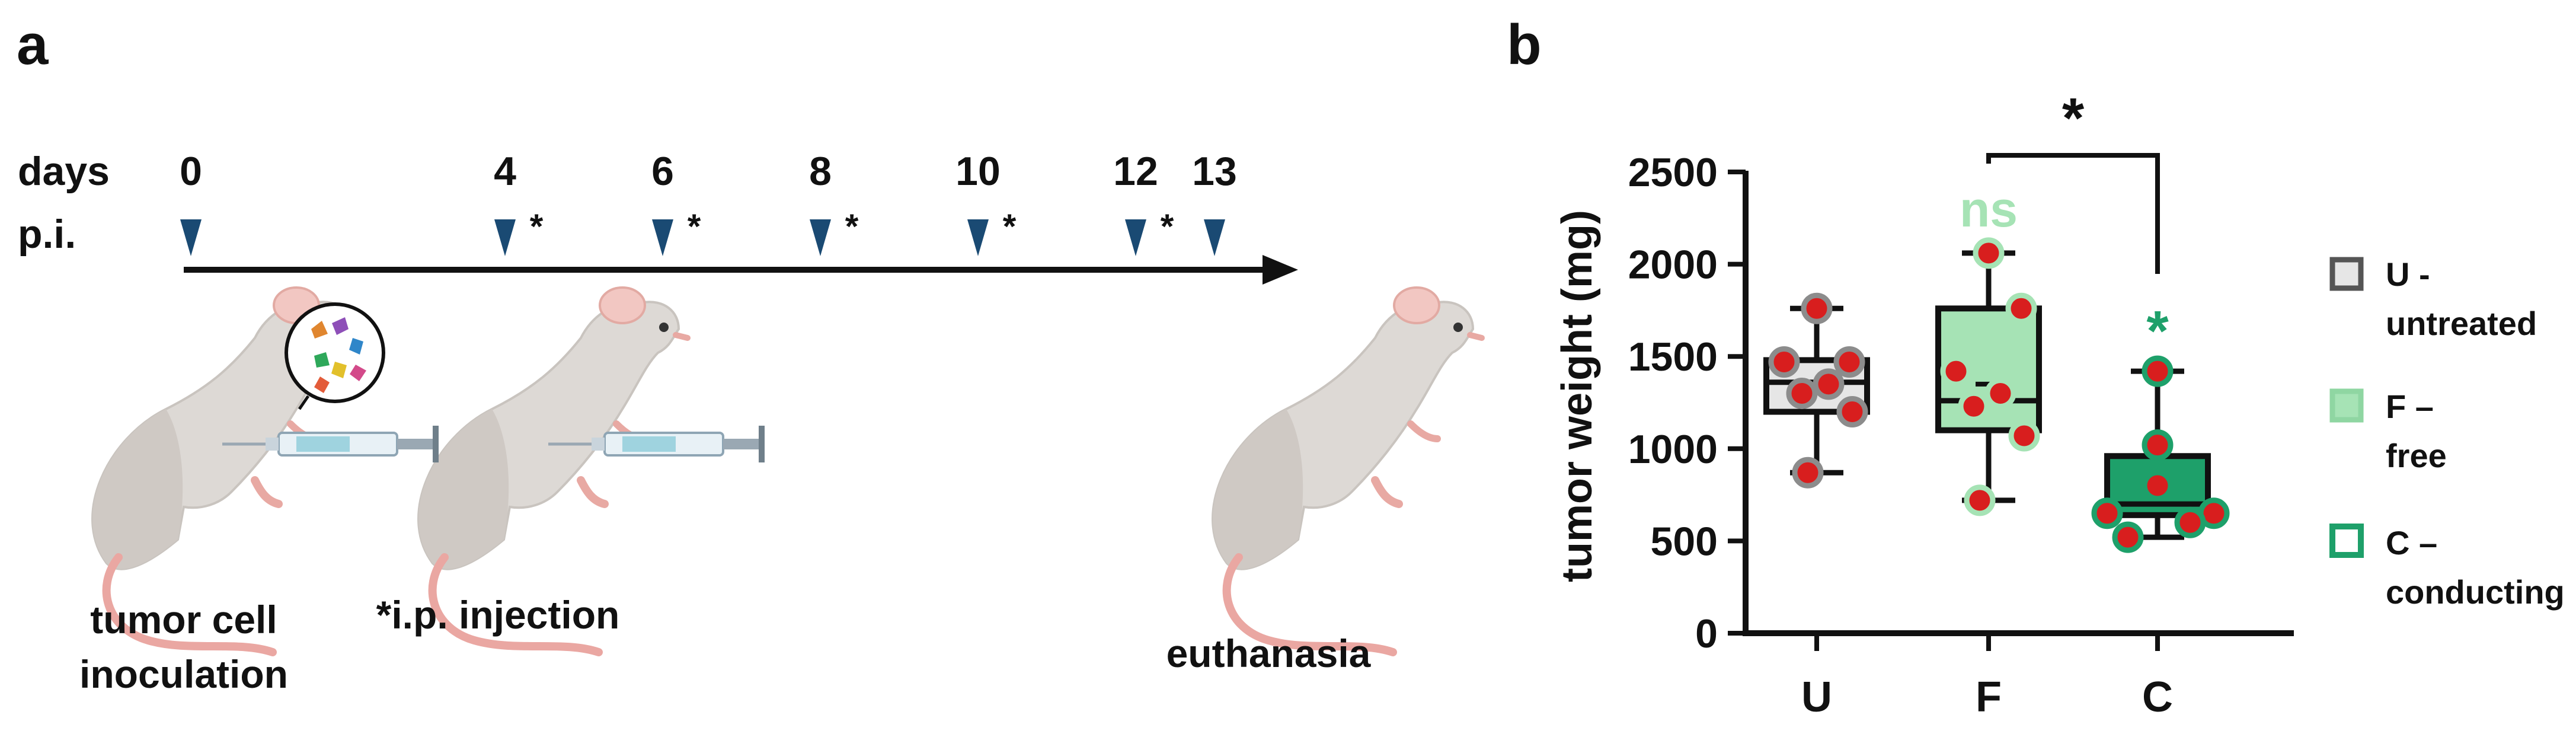 This screenshot has height=734, width=2576. Describe the element at coordinates (2388, 431) in the screenshot. I see `legend-item-free: F – free` at that location.